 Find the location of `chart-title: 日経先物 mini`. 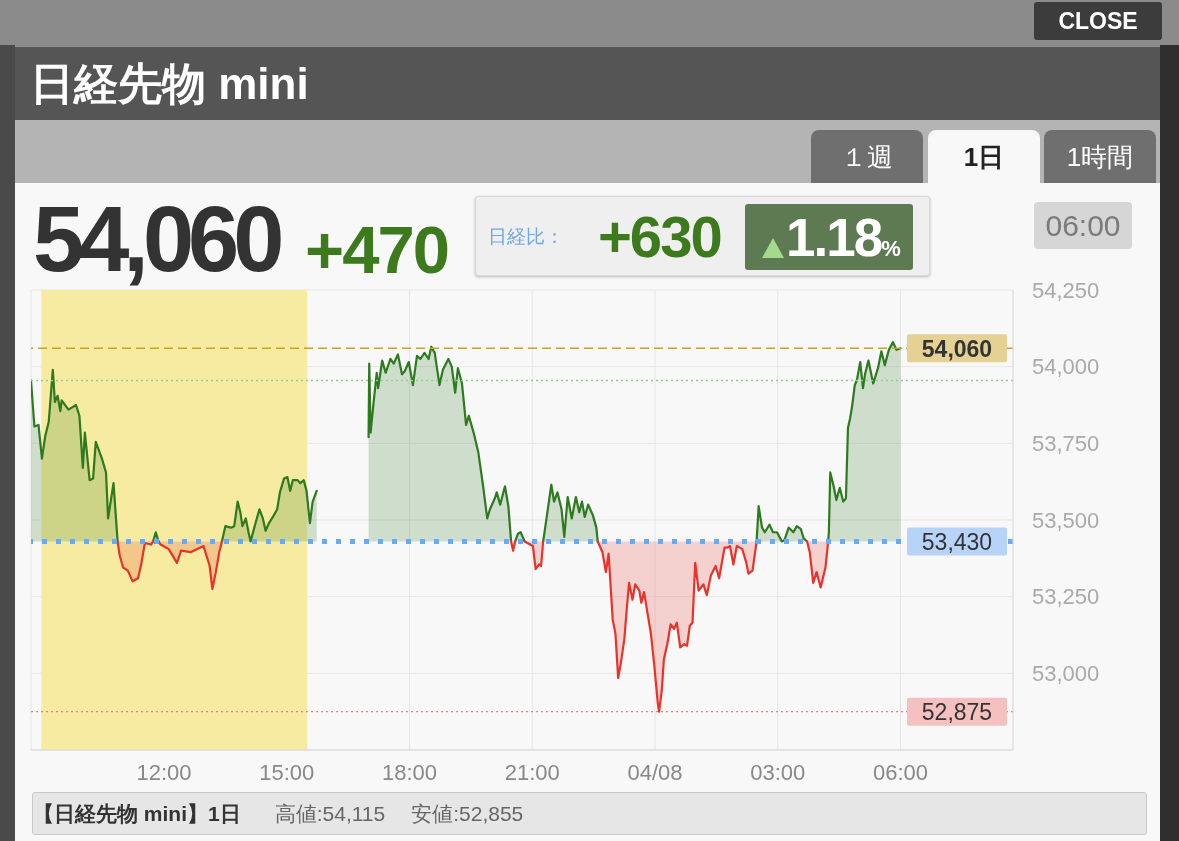

chart-title: 日経先物 mini is located at coordinates (169, 83).